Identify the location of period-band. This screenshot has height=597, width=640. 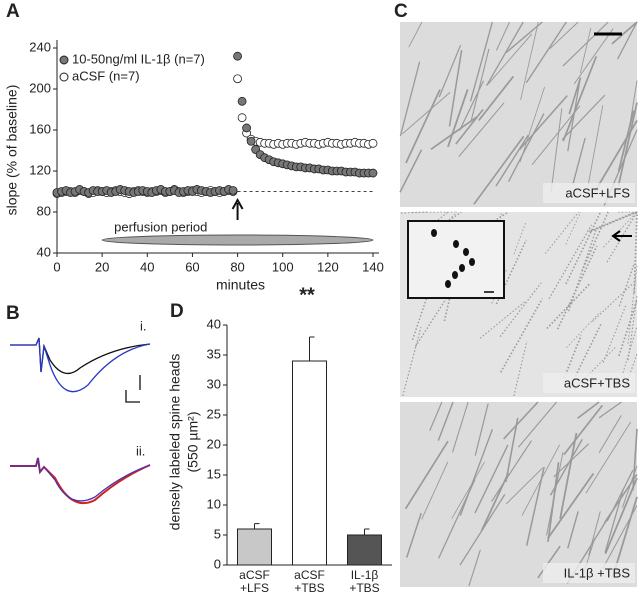
(237, 240).